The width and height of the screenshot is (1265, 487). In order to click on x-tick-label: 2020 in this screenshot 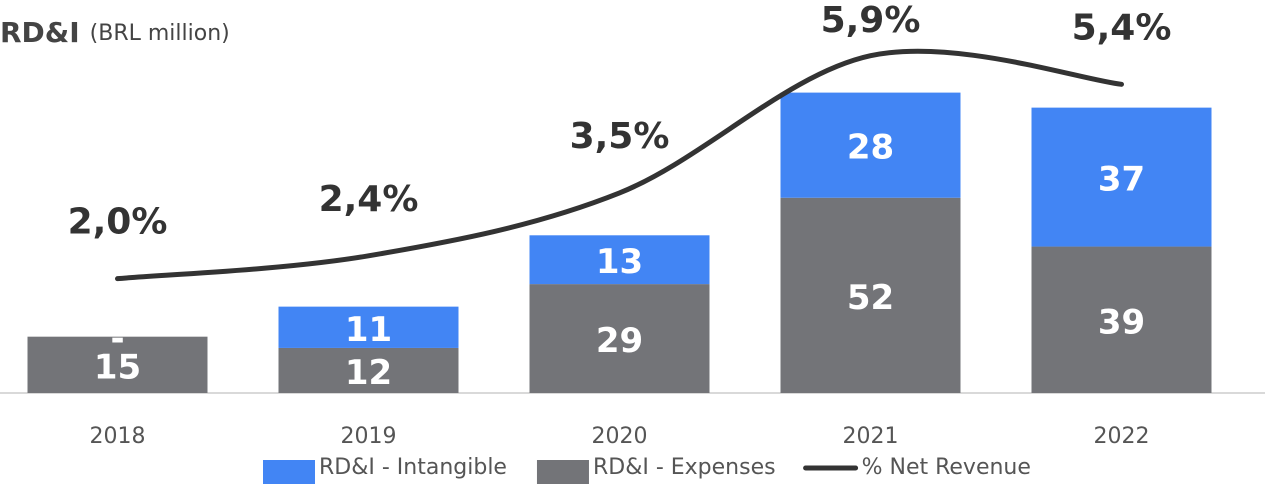, I will do `click(620, 436)`.